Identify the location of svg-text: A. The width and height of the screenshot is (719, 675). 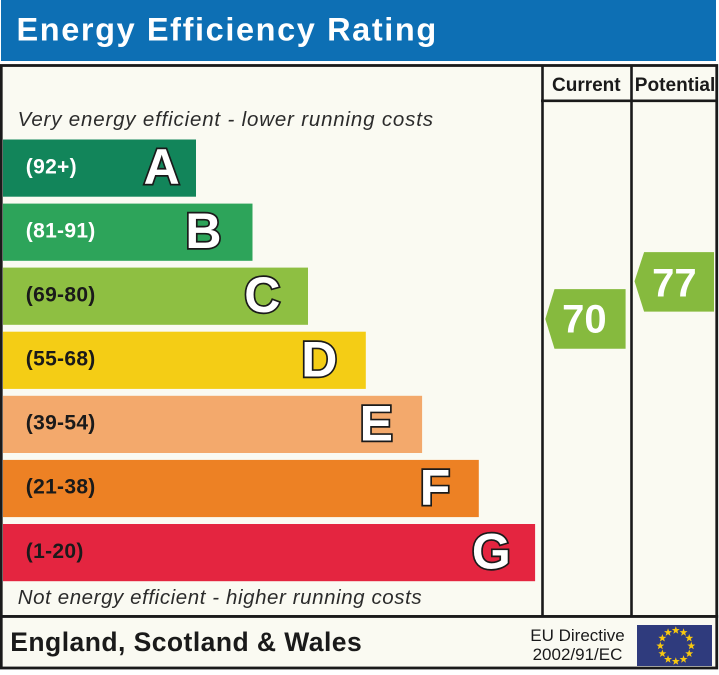
(162, 167).